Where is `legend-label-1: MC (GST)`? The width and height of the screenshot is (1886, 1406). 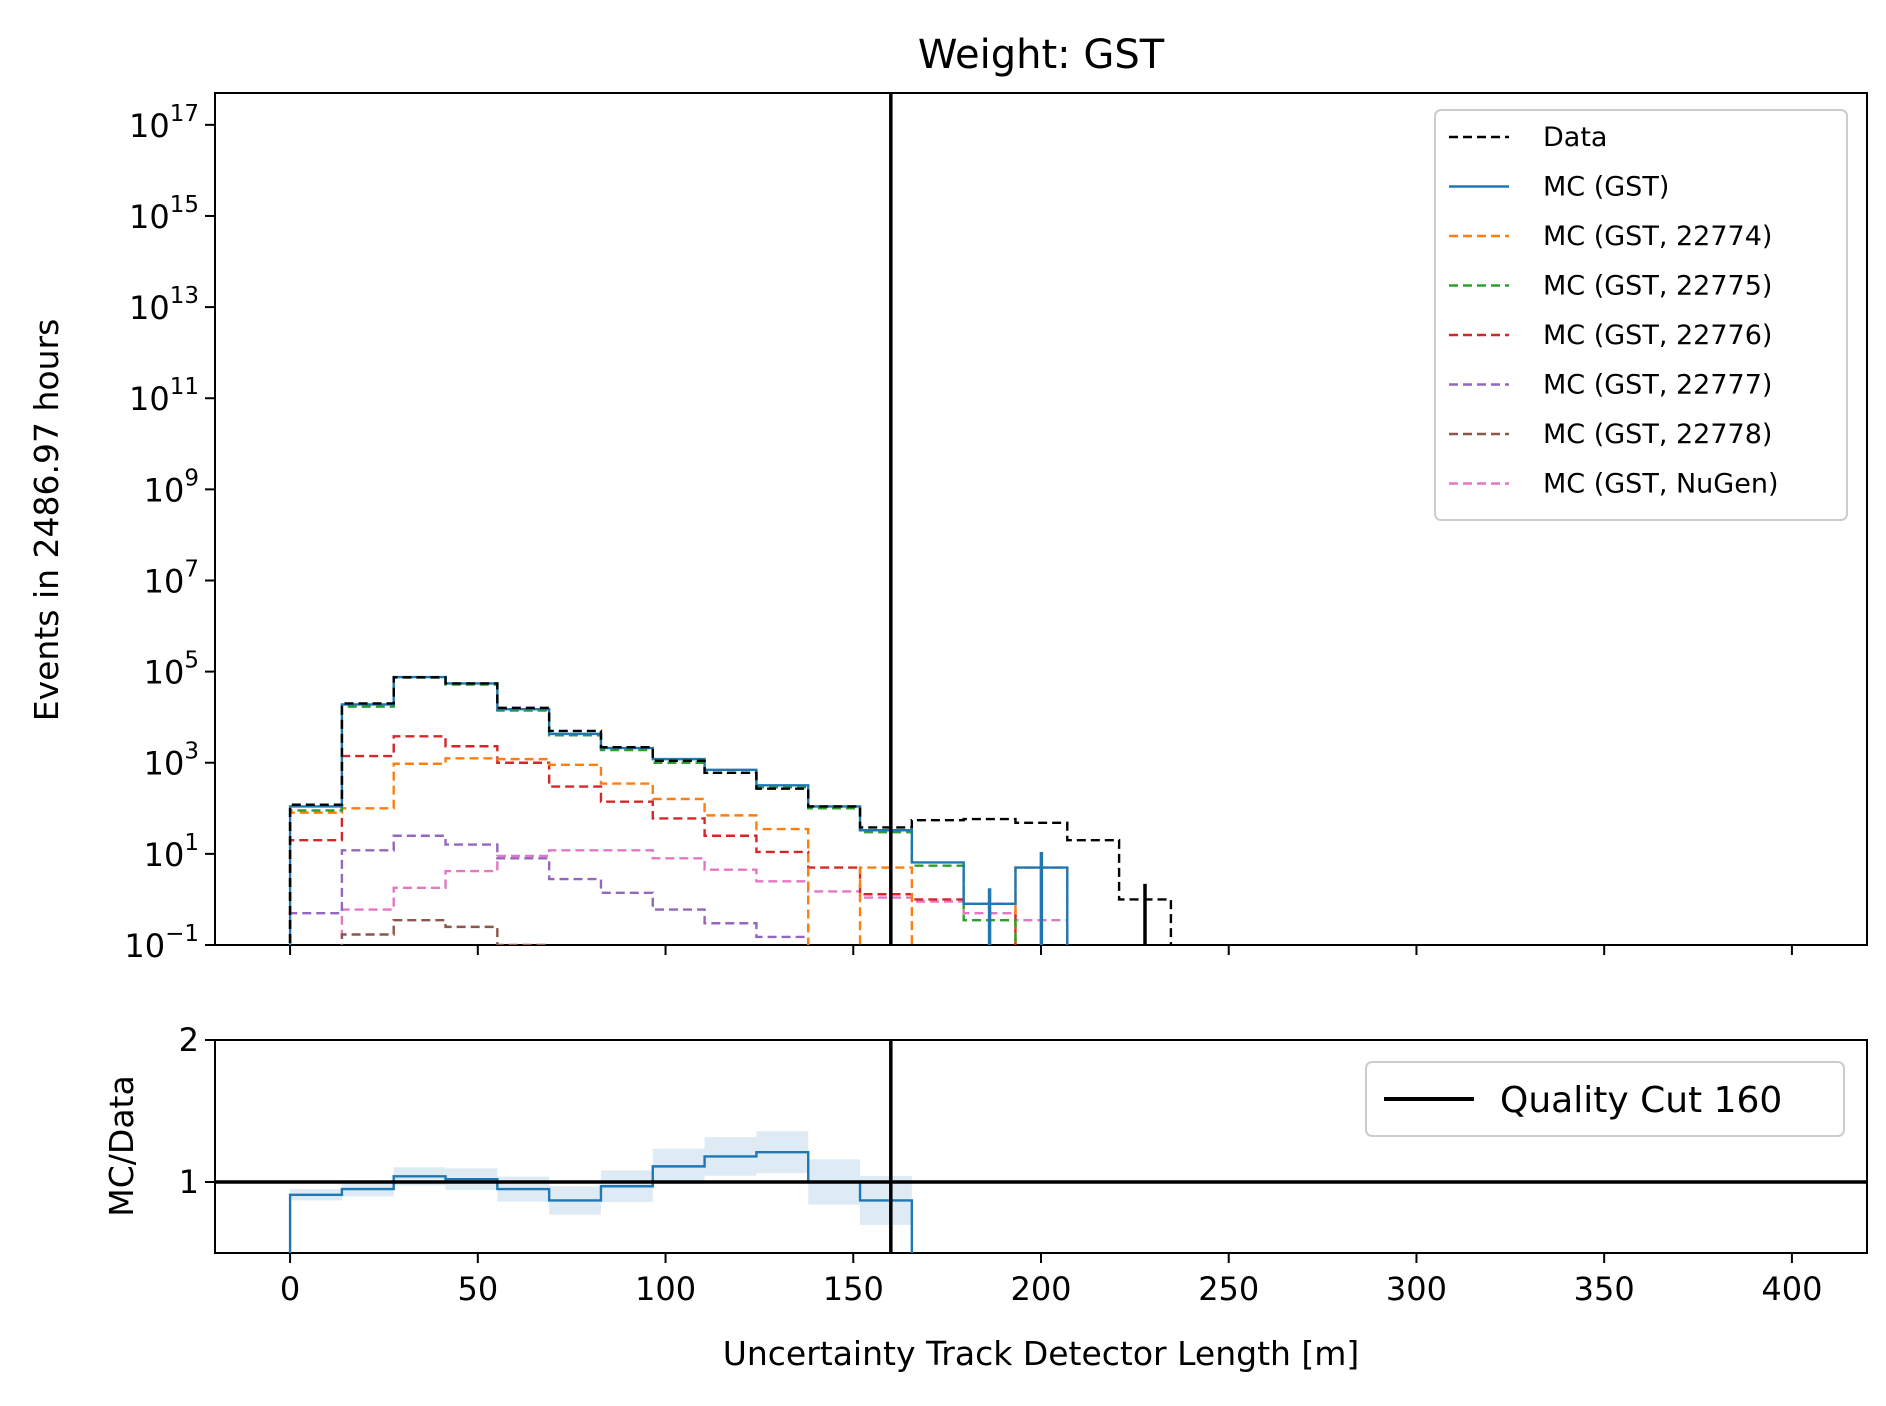 legend-label-1: MC (GST) is located at coordinates (1606, 187).